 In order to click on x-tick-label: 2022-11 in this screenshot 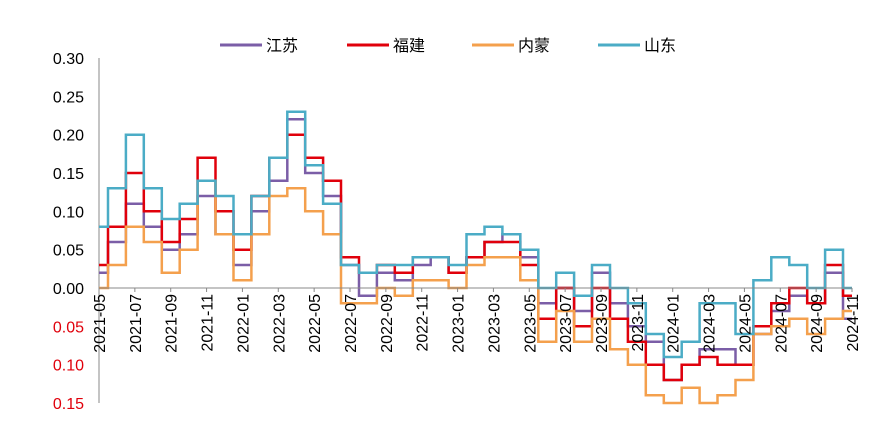, I will do `click(423, 323)`.